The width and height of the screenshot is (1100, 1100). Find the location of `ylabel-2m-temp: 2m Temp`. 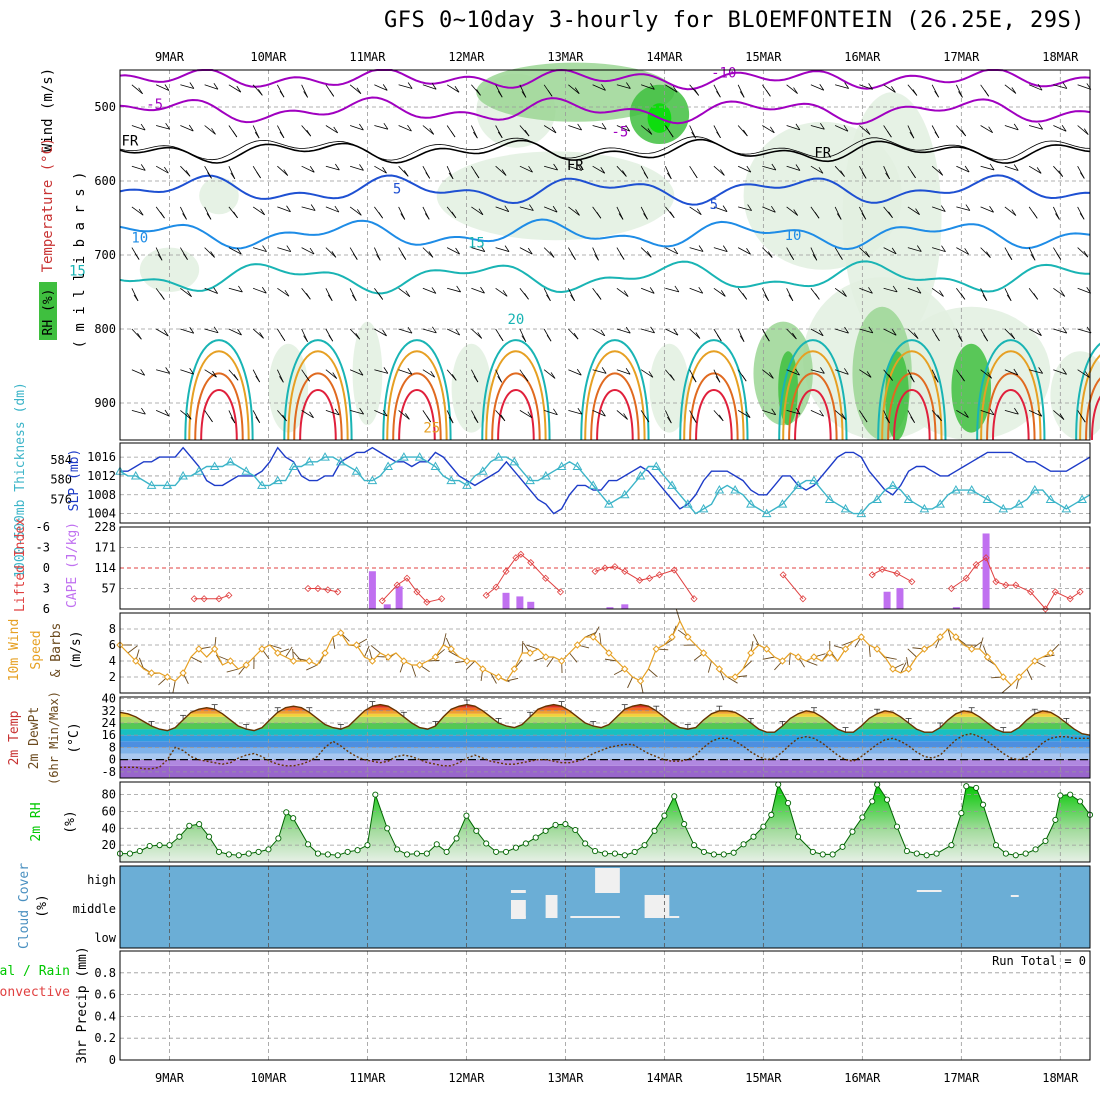

ylabel-2m-temp: 2m Temp is located at coordinates (14, 737).